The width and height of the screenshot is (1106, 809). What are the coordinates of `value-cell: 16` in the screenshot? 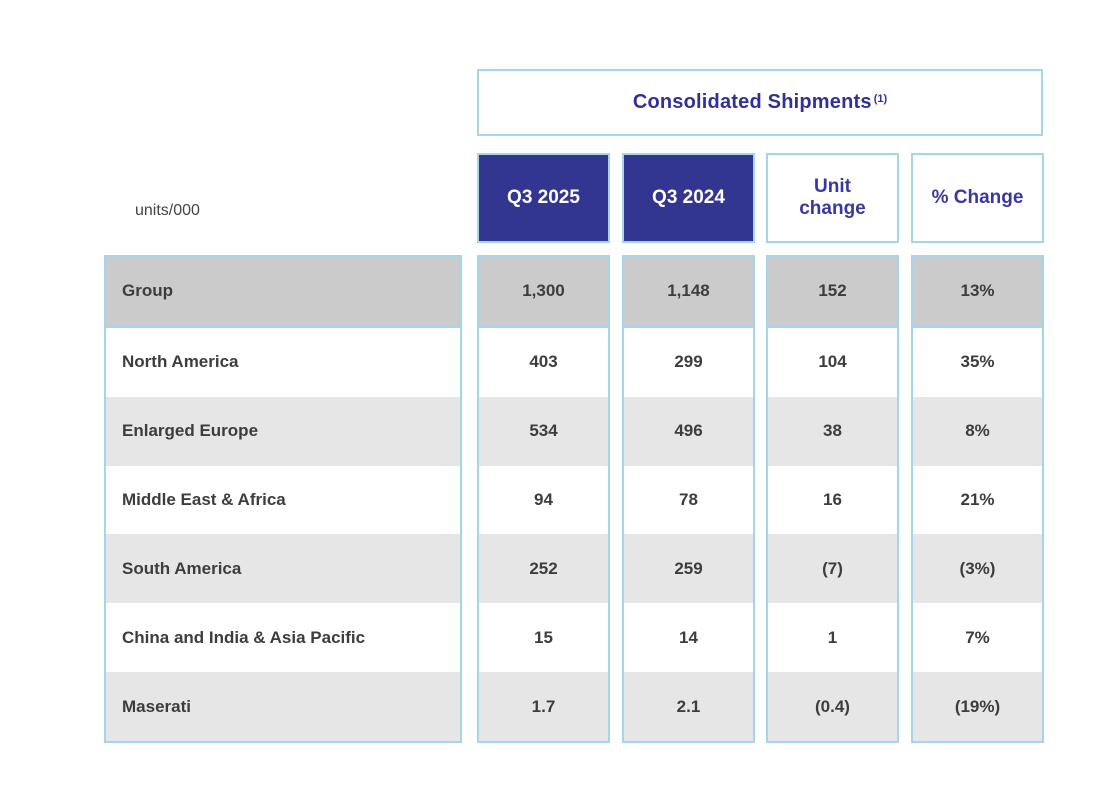 It's located at (832, 500).